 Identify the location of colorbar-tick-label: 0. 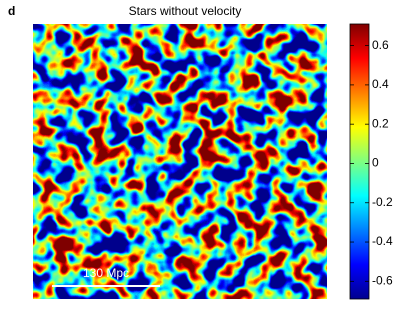
(375, 163).